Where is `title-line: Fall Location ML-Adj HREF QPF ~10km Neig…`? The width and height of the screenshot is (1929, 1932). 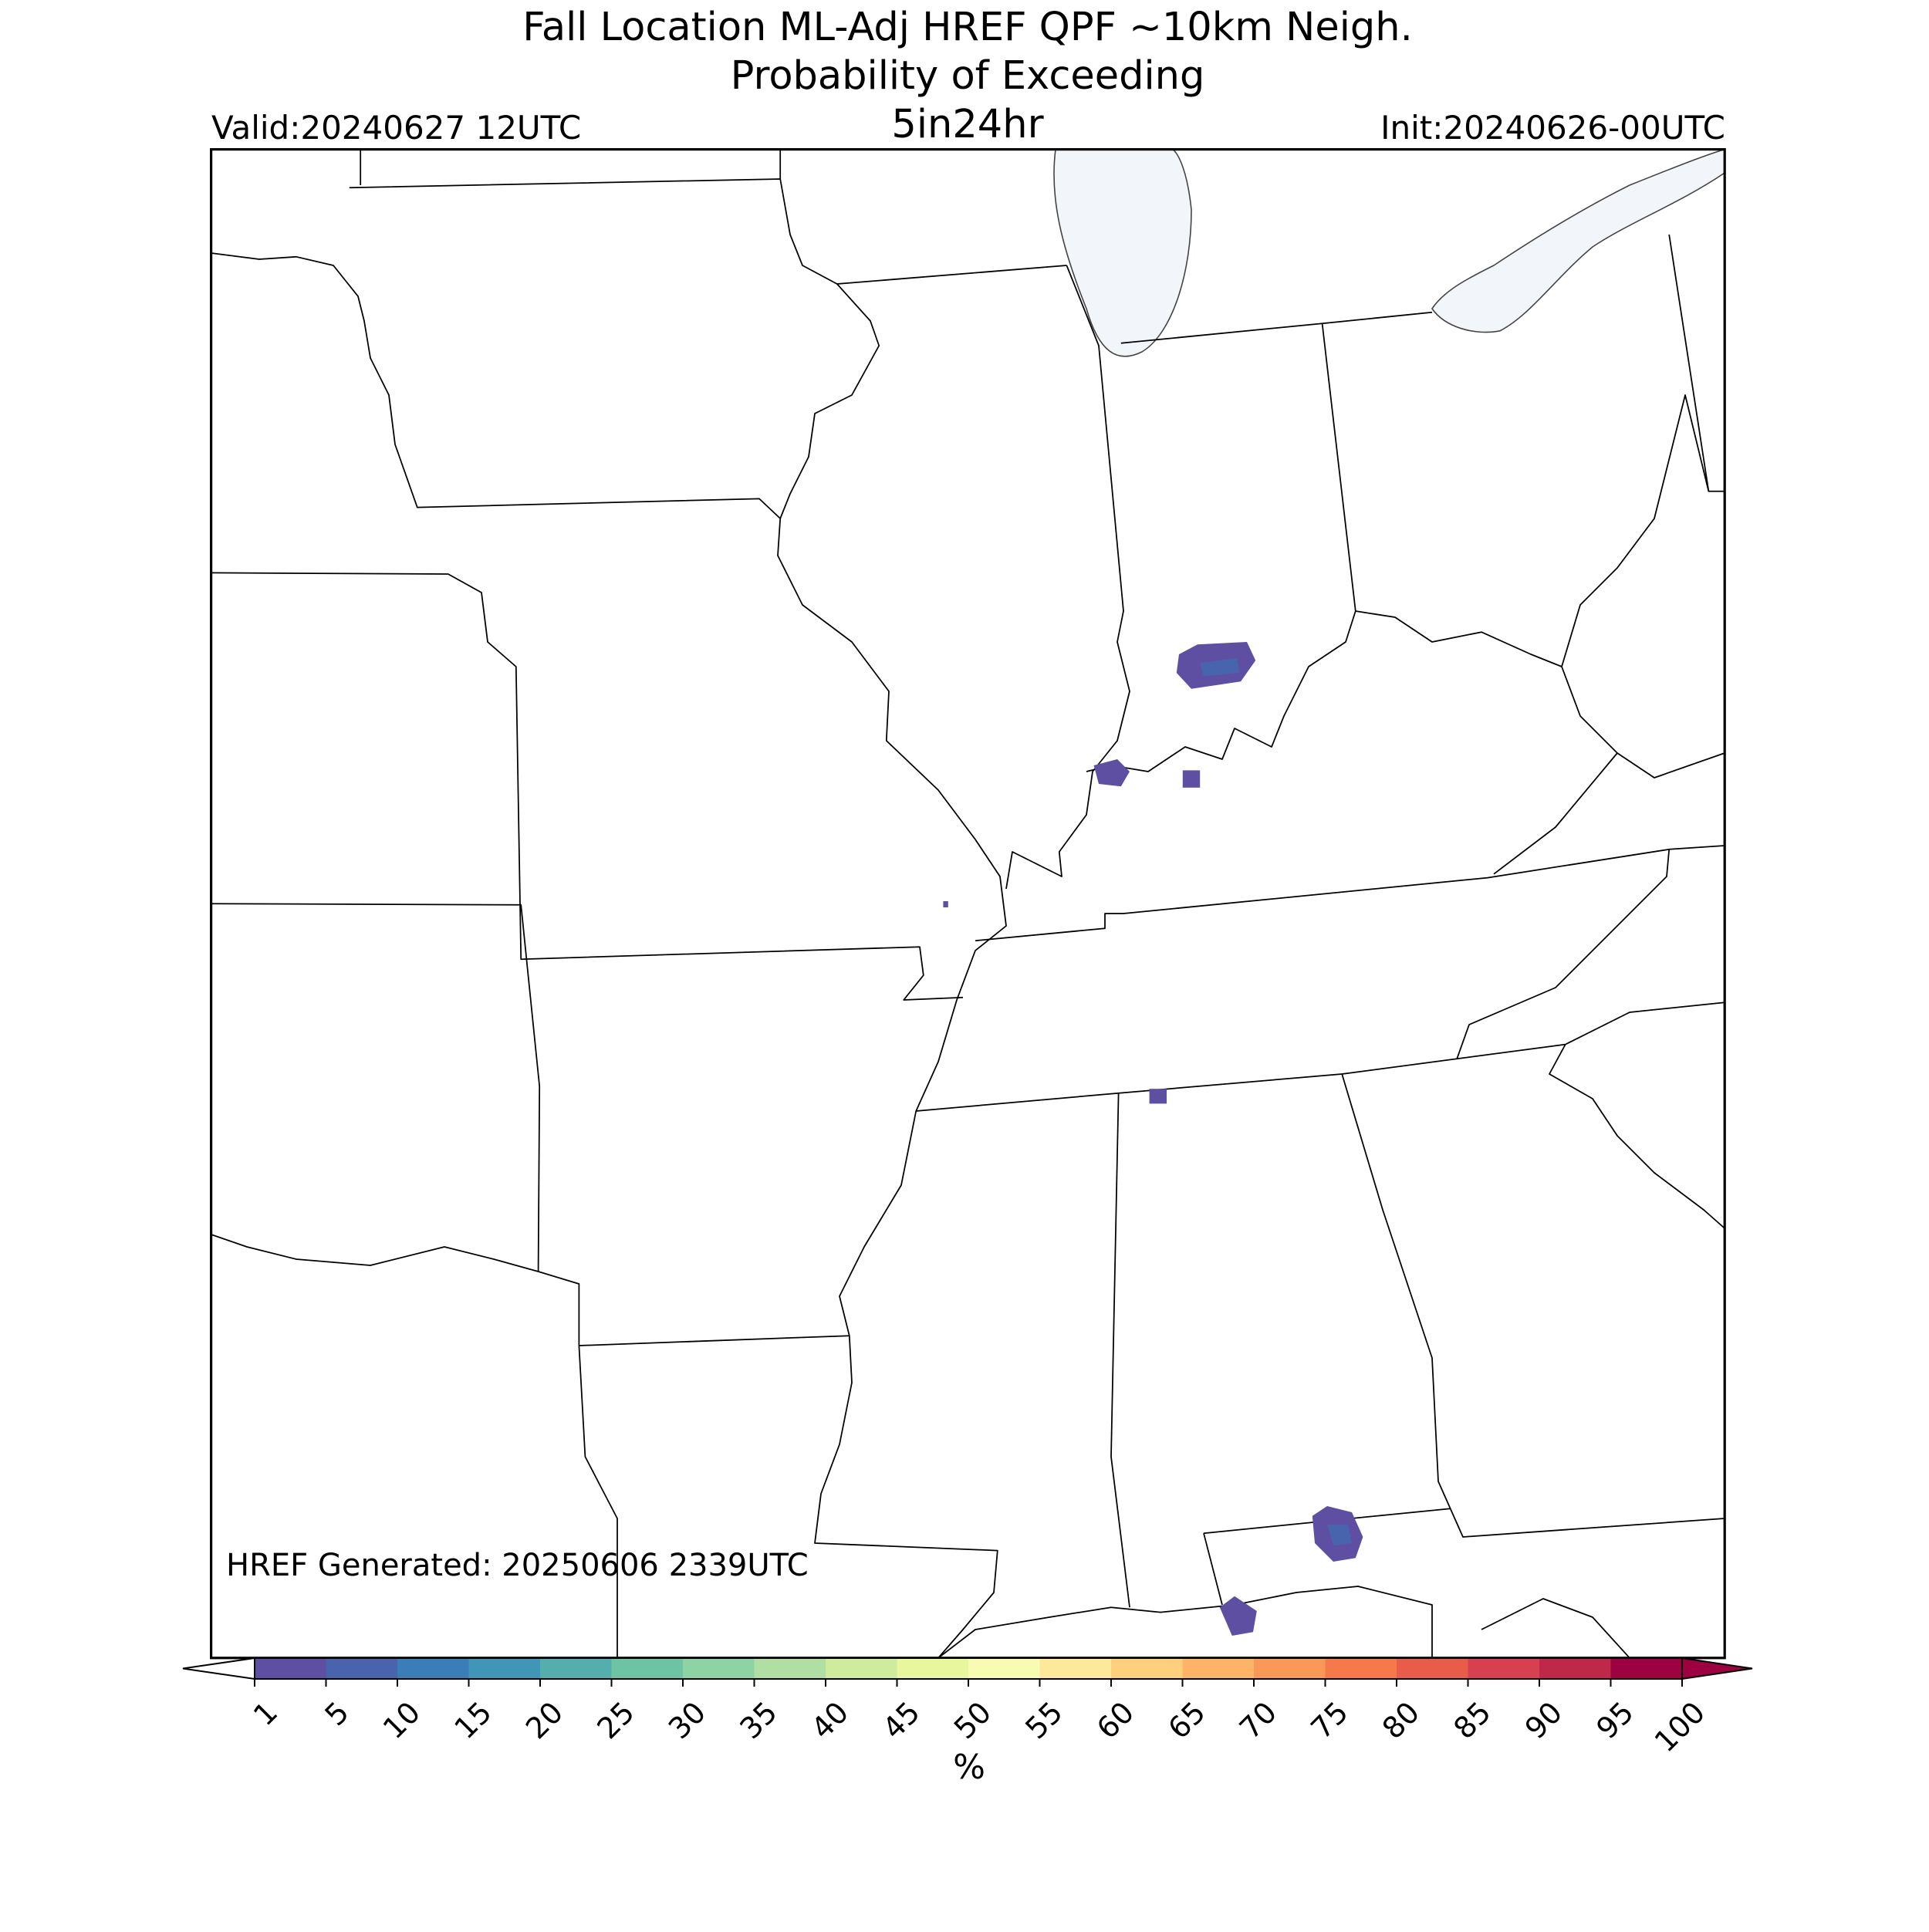 title-line: Fall Location ML-Adj HREF QPF ~10km Neig… is located at coordinates (967, 28).